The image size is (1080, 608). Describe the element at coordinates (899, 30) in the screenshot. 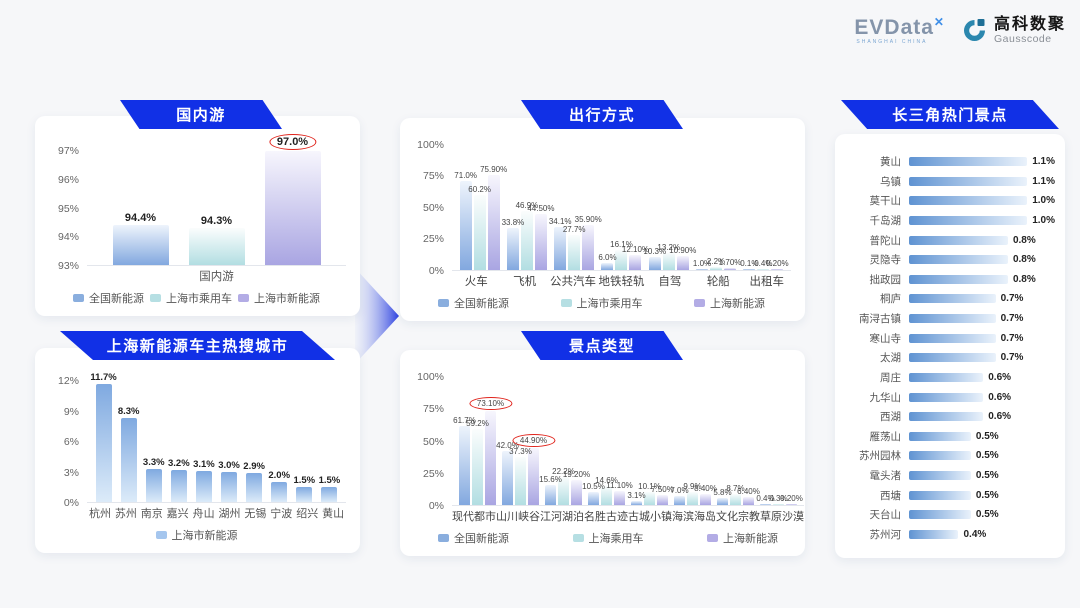

I see `evdata-logo: EVData✕ SHANGHAI CHINA` at that location.